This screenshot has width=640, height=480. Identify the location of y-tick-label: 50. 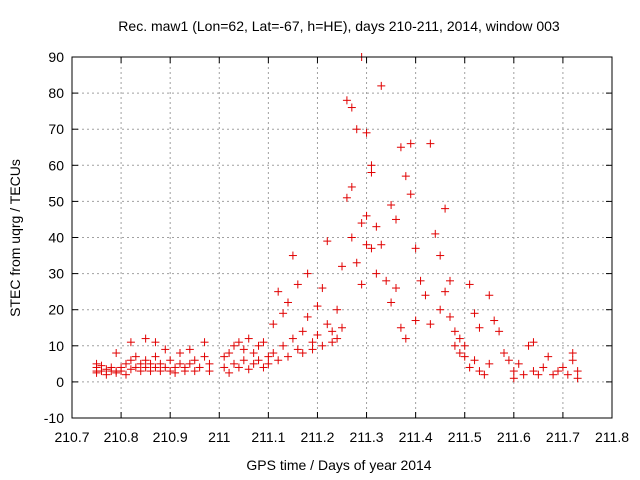
(56, 201).